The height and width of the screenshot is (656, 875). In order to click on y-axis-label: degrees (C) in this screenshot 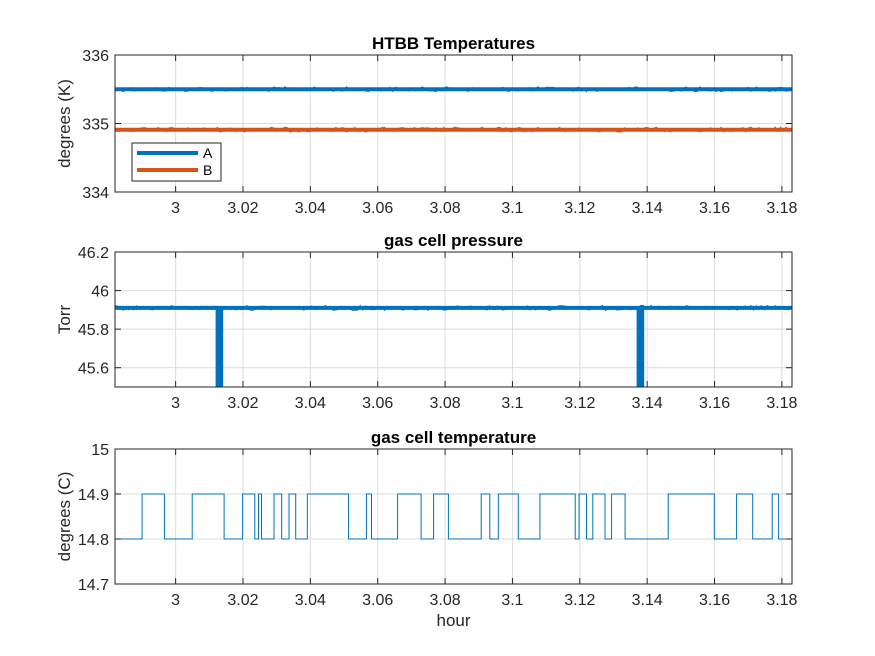, I will do `click(64, 517)`.